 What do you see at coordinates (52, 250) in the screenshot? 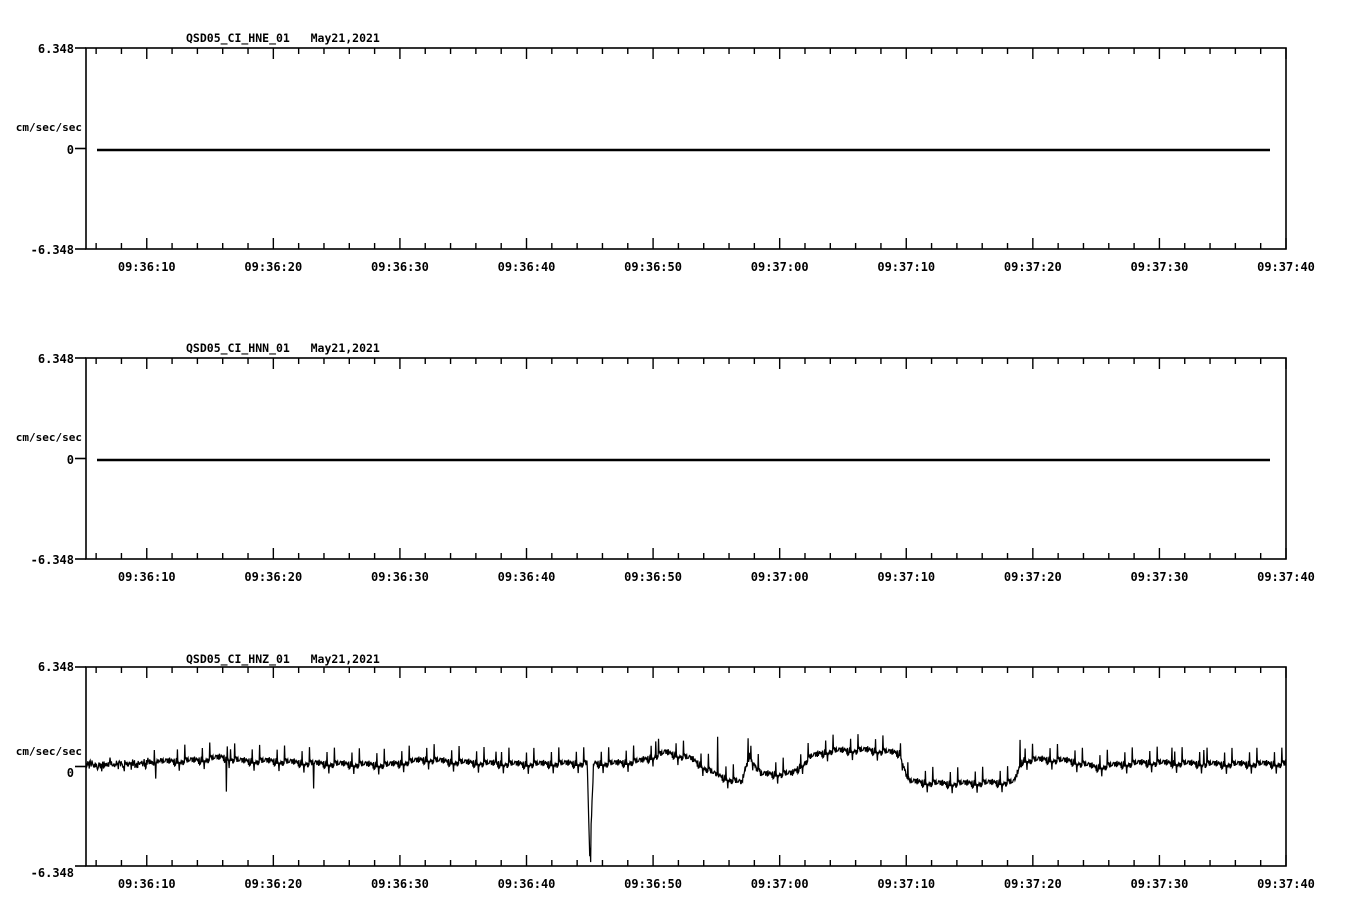
I see `y-bottom-label-hne: -6.348` at bounding box center [52, 250].